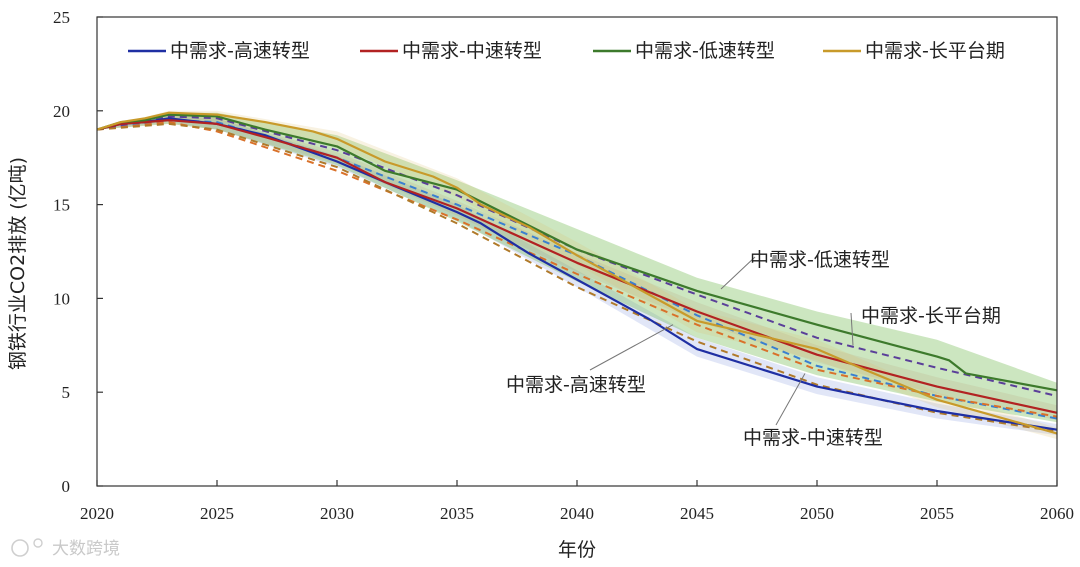 The height and width of the screenshot is (567, 1080). I want to click on watermark-text: 大数跨境, so click(86, 549).